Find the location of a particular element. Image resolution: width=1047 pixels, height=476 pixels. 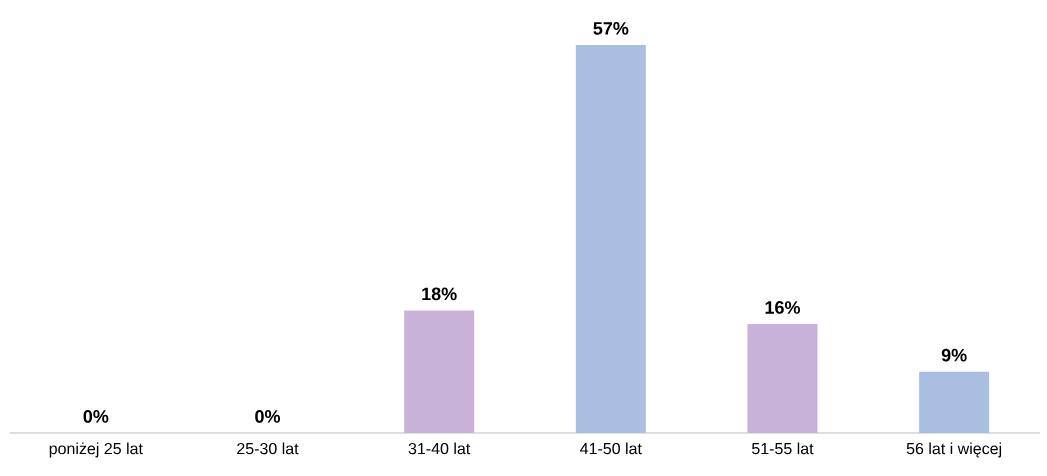

data-label: 16% is located at coordinates (783, 307).